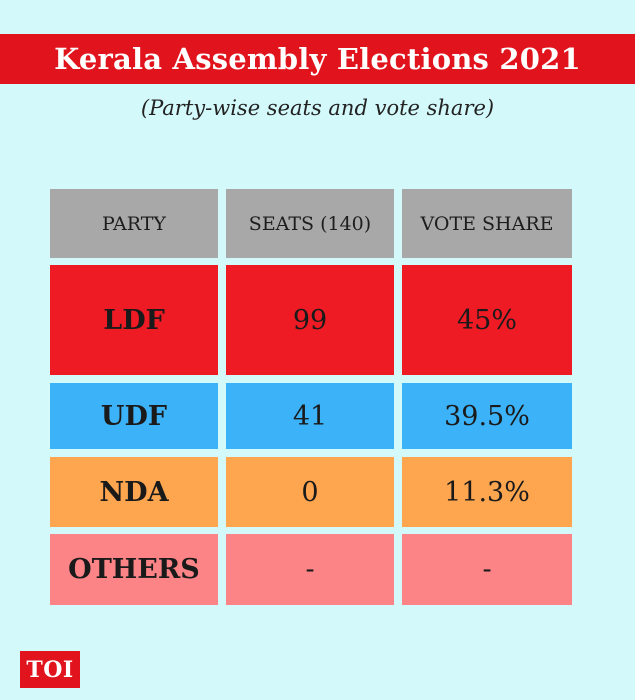 The height and width of the screenshot is (700, 635). Describe the element at coordinates (134, 569) in the screenshot. I see `cell-others-party: OTHERS` at that location.